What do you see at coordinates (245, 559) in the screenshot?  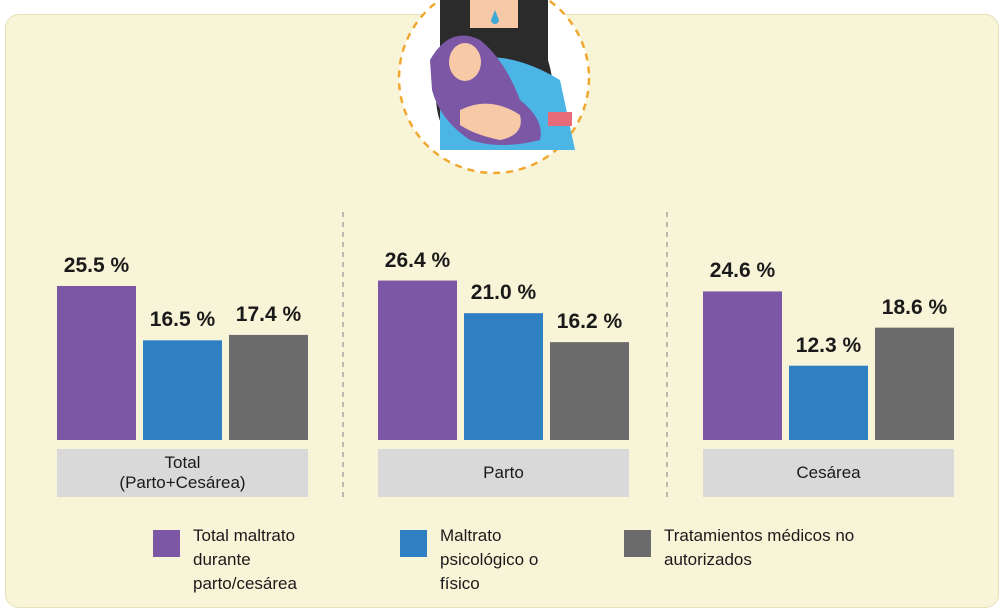 I see `legend-label: Total maltrato durante parto/cesárea` at bounding box center [245, 559].